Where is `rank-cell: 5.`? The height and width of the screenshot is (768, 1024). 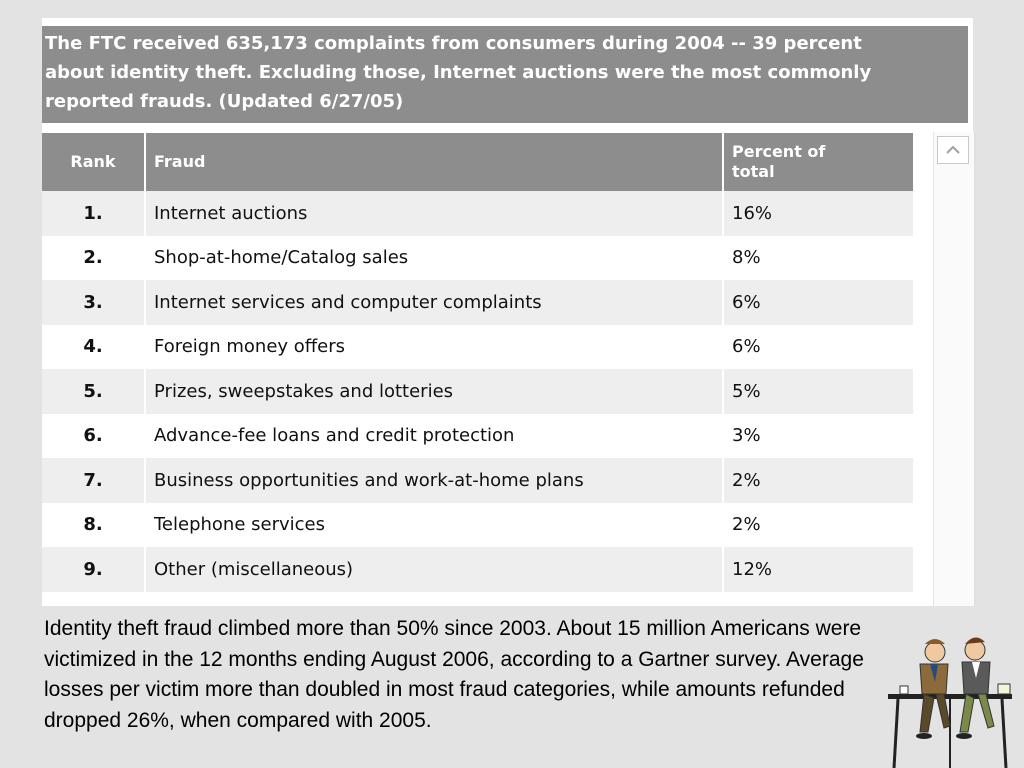 rank-cell: 5. is located at coordinates (94, 391).